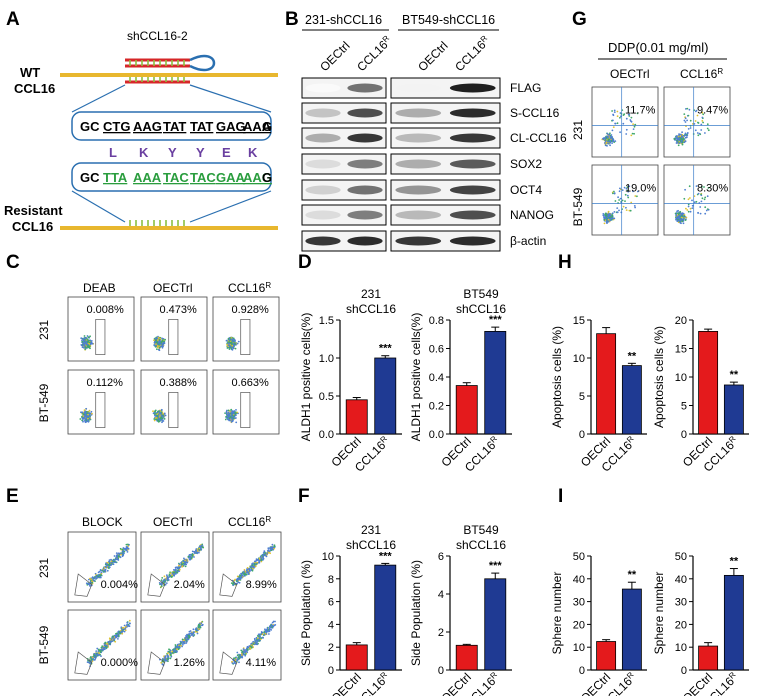 The image size is (759, 696). Describe the element at coordinates (247, 567) in the screenshot. I see `flow-plot: 8.99%` at that location.